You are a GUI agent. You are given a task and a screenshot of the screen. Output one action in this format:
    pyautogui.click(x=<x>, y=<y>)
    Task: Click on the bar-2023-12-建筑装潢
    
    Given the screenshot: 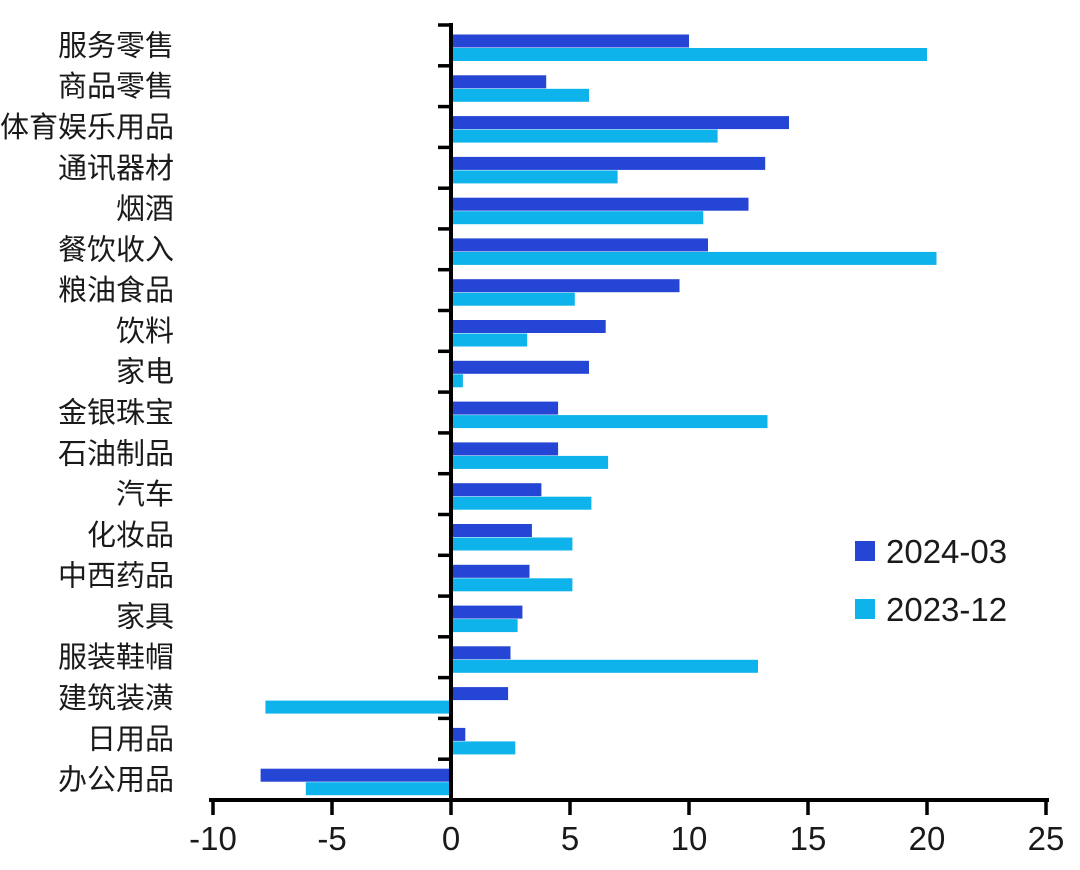 What is the action you would take?
    pyautogui.click(x=358, y=707)
    